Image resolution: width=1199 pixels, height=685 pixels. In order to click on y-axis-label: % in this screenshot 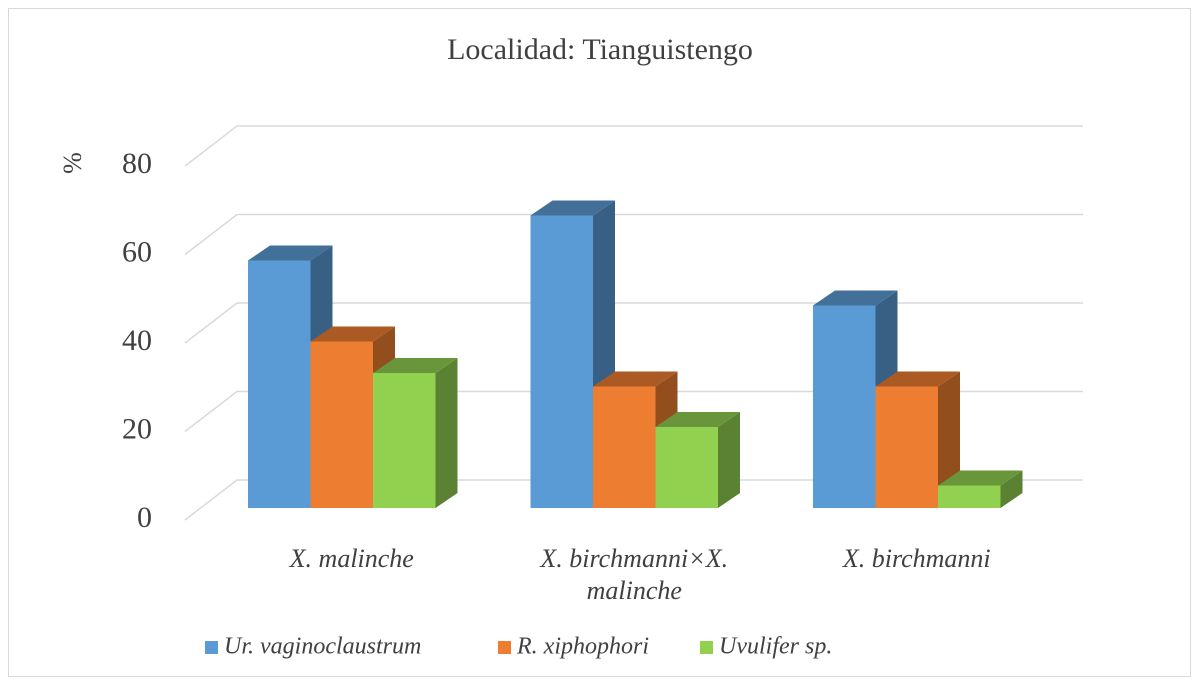, I will do `click(72, 163)`.